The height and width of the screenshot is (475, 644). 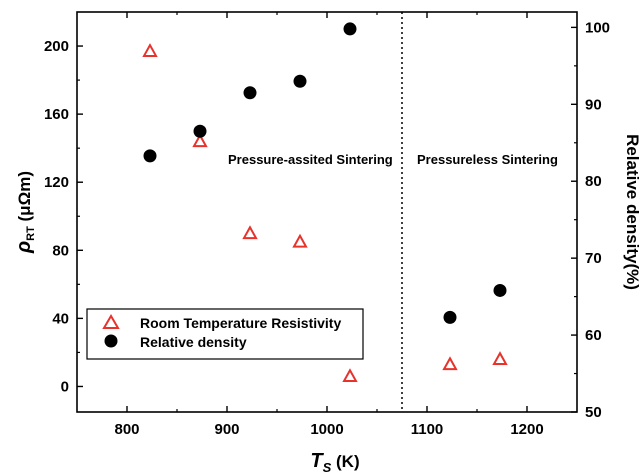 I want to click on x-axis-subscript: S, so click(x=327, y=467).